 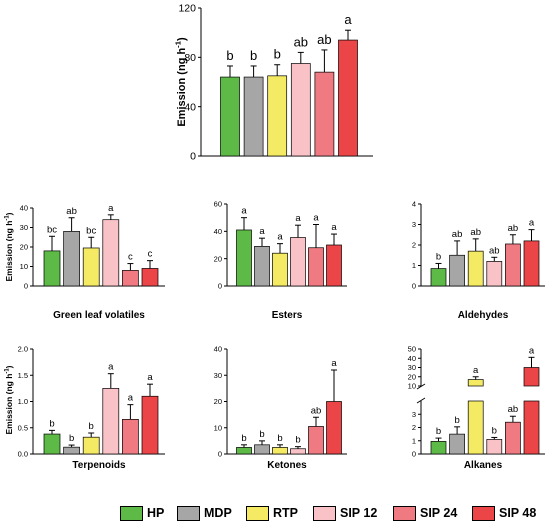 What do you see at coordinates (518, 513) in the screenshot?
I see `legend-label-sip-48: SIP 48` at bounding box center [518, 513].